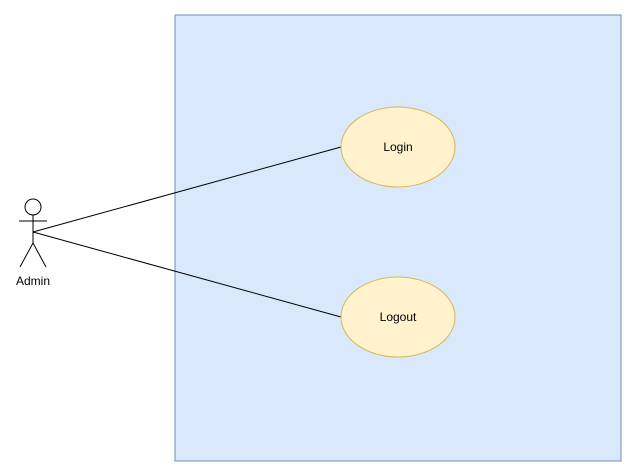  I want to click on use-case-login: Login, so click(398, 147).